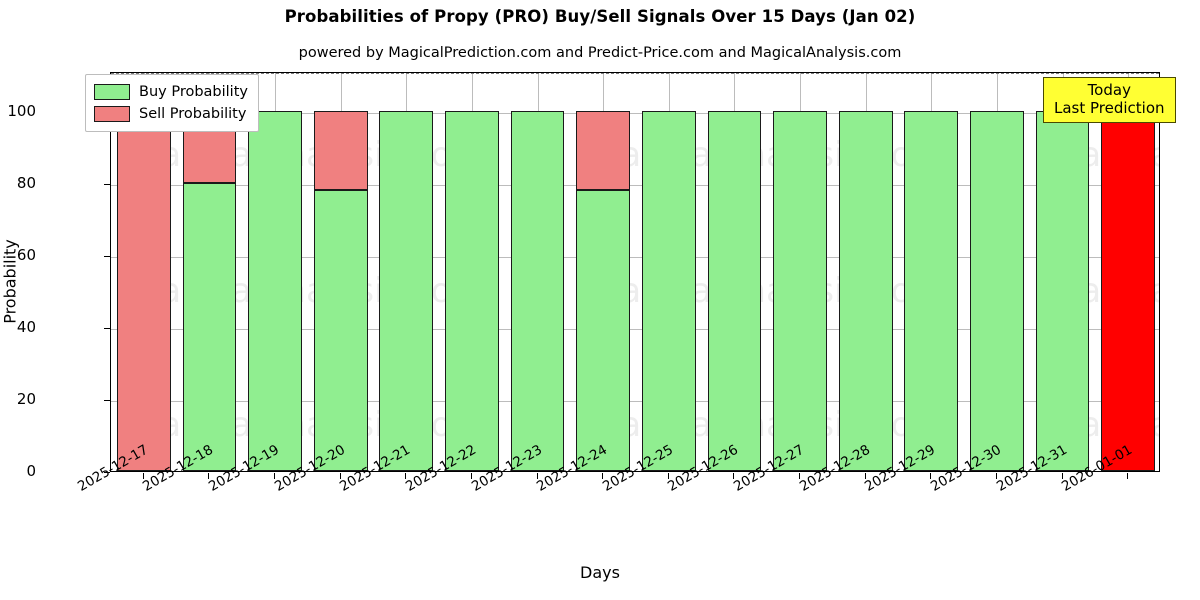 The width and height of the screenshot is (1200, 600). What do you see at coordinates (26, 398) in the screenshot?
I see `y-tick-label: 20` at bounding box center [26, 398].